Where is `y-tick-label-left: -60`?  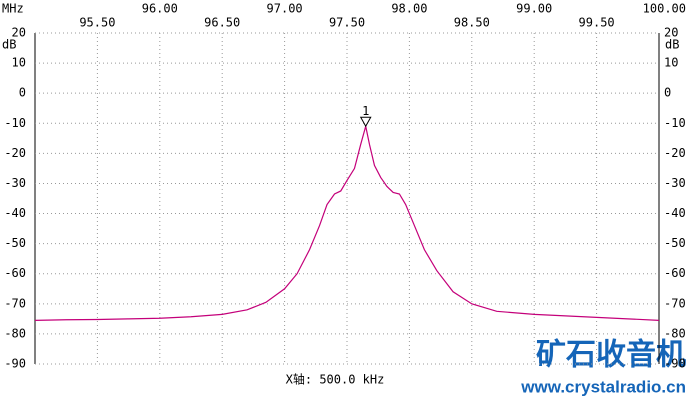 y-tick-label-left: -60 is located at coordinates (15, 273).